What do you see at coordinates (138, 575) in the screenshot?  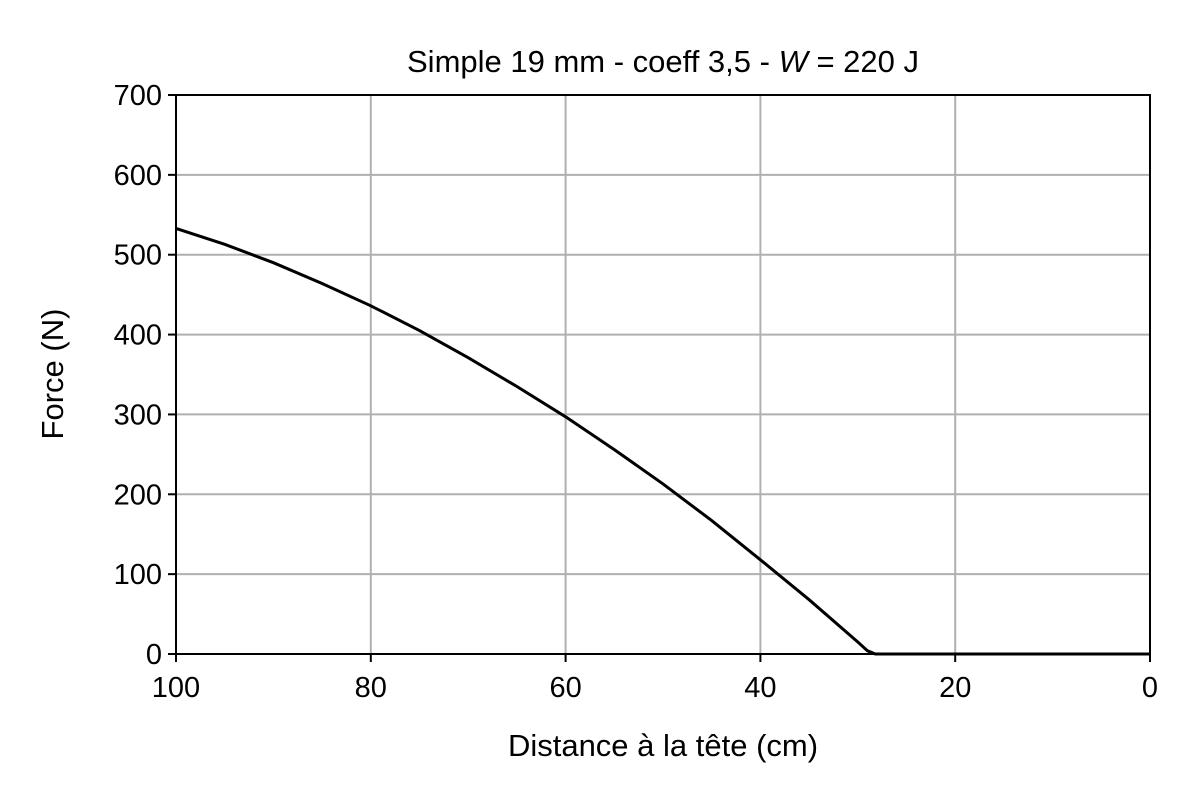 I see `y-tick-label: 100` at bounding box center [138, 575].